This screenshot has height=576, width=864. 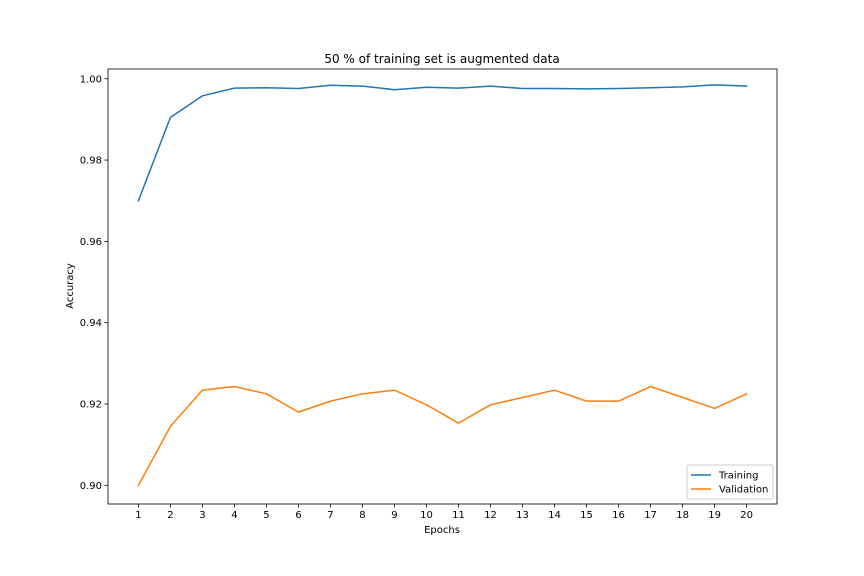 What do you see at coordinates (490, 515) in the screenshot?
I see `x-tick-label: 12` at bounding box center [490, 515].